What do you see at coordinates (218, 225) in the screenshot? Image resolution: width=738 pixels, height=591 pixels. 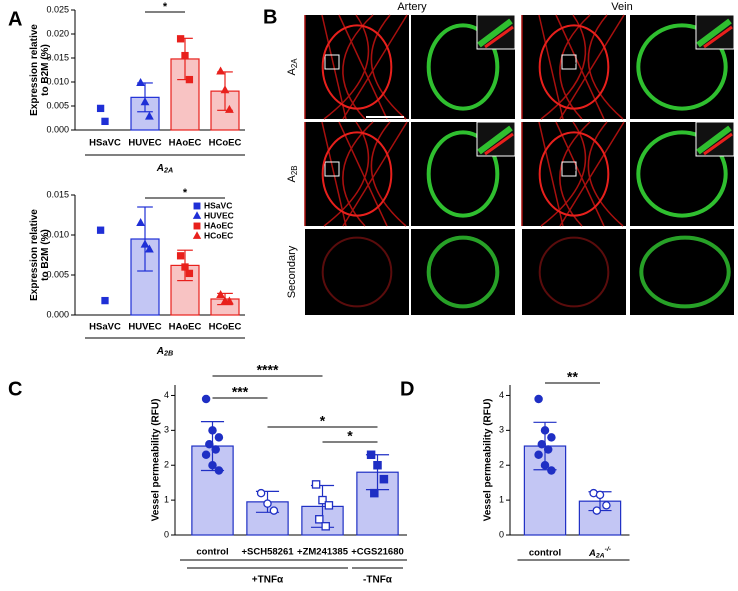 I see `legend-label: HAoEC` at bounding box center [218, 225].